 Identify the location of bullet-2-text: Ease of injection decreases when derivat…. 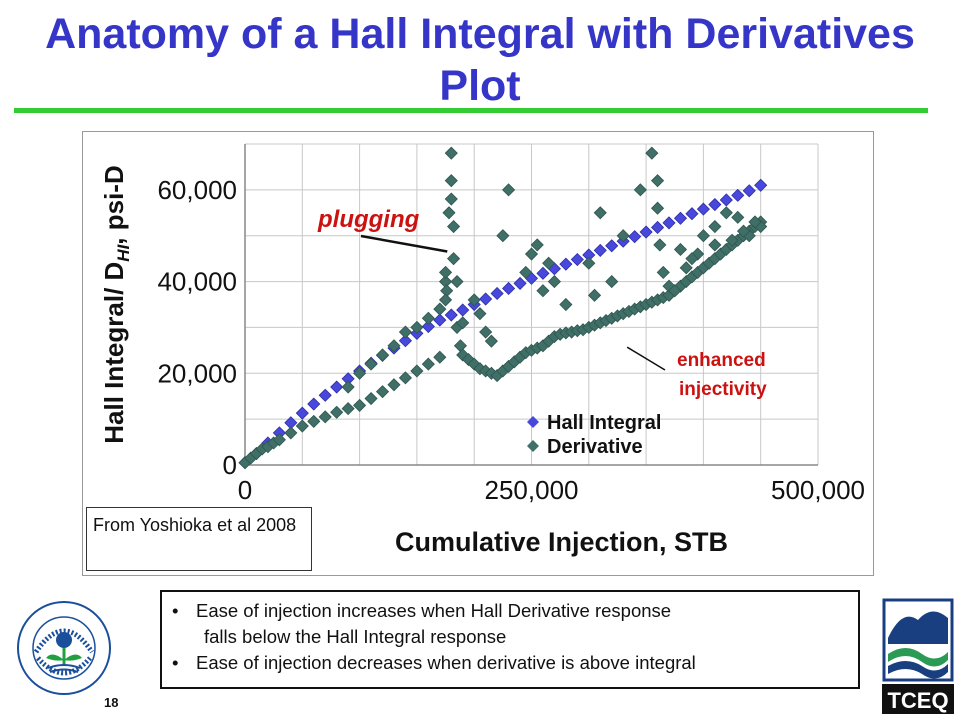
(446, 662).